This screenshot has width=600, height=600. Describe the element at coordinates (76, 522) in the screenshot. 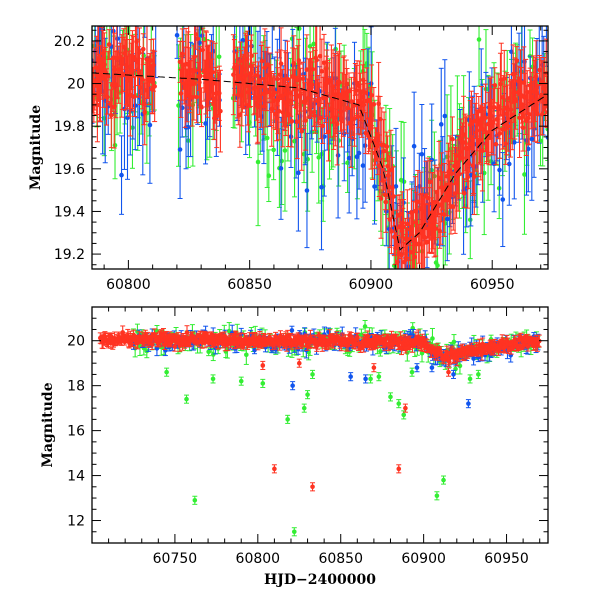

I see `y-tick-label: 12` at that location.